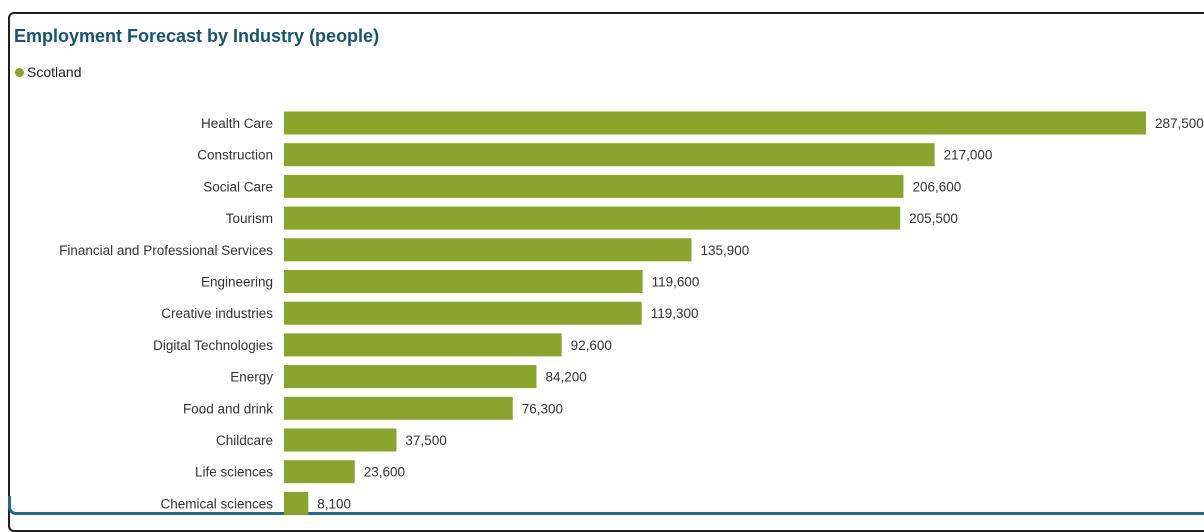  I want to click on category-label: Life sciences, so click(234, 472).